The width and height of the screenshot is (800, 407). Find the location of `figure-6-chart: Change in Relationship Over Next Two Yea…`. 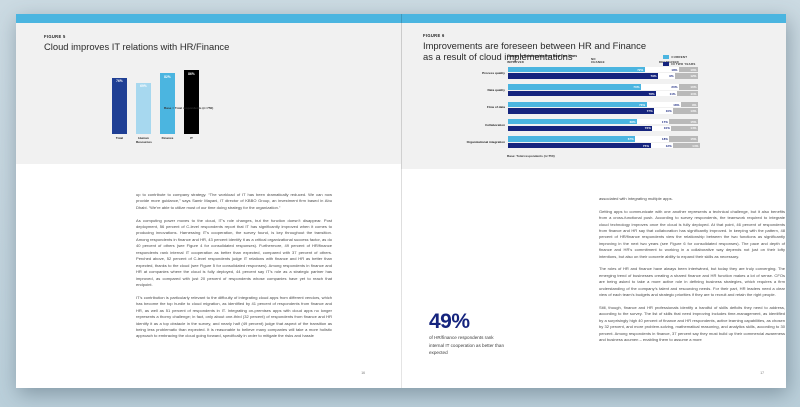

figure-6-chart: Change in Relationship Over Next Two Yea… is located at coordinates (611, 106).